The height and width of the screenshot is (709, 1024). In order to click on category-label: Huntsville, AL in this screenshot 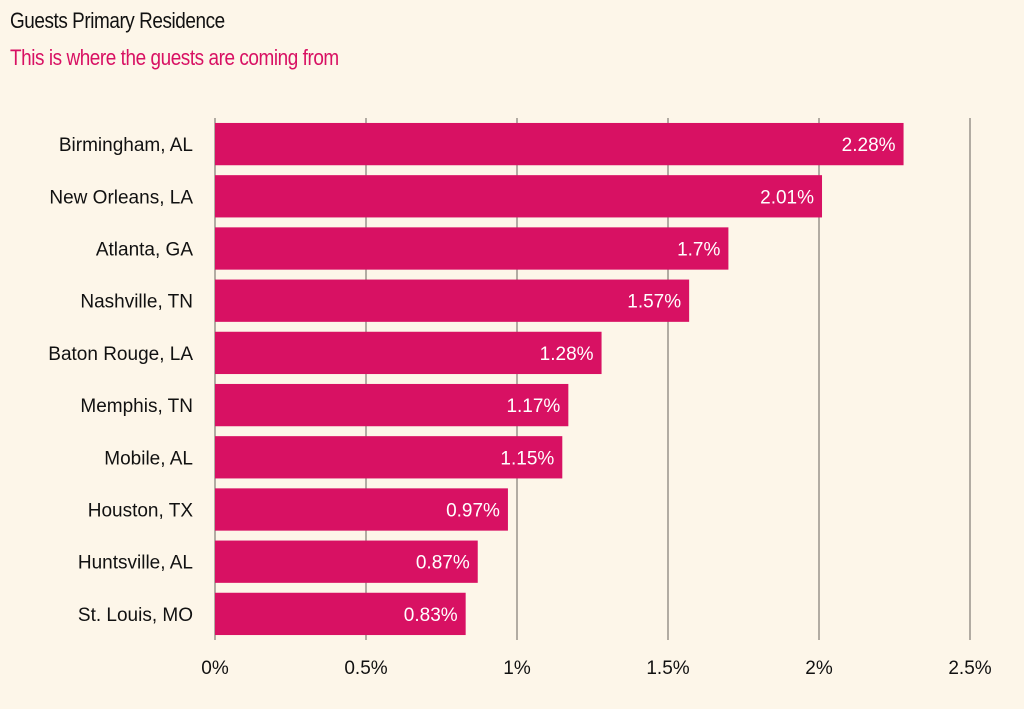, I will do `click(135, 563)`.